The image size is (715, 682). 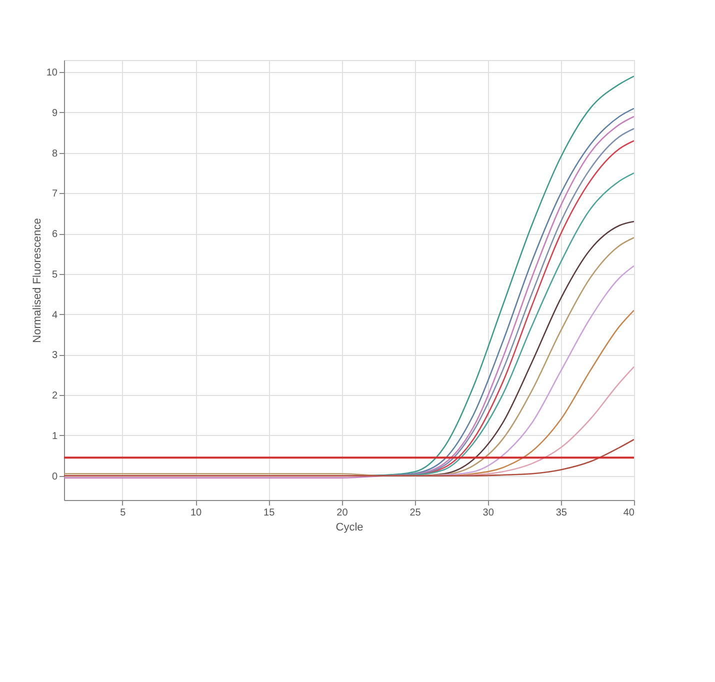 What do you see at coordinates (55, 396) in the screenshot?
I see `y-tick-label: 2` at bounding box center [55, 396].